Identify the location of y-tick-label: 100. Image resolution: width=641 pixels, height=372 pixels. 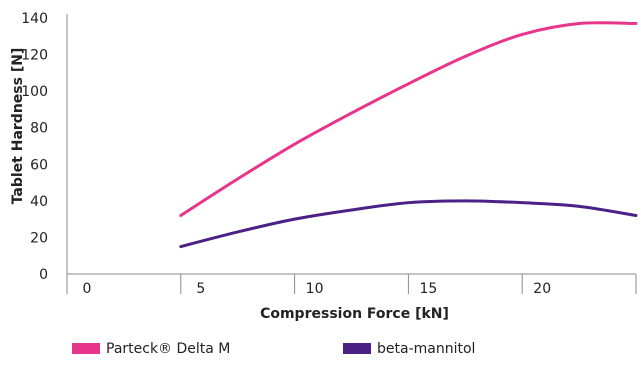
(34, 92).